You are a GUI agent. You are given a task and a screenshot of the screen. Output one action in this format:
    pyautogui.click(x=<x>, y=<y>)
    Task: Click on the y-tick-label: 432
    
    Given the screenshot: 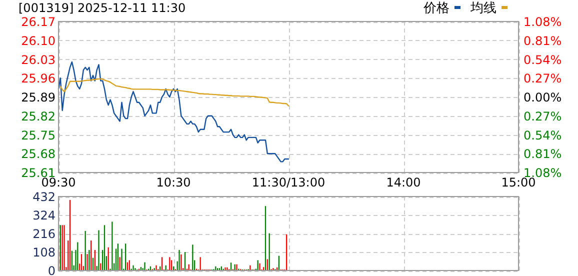 What is the action you would take?
    pyautogui.click(x=44, y=197)
    